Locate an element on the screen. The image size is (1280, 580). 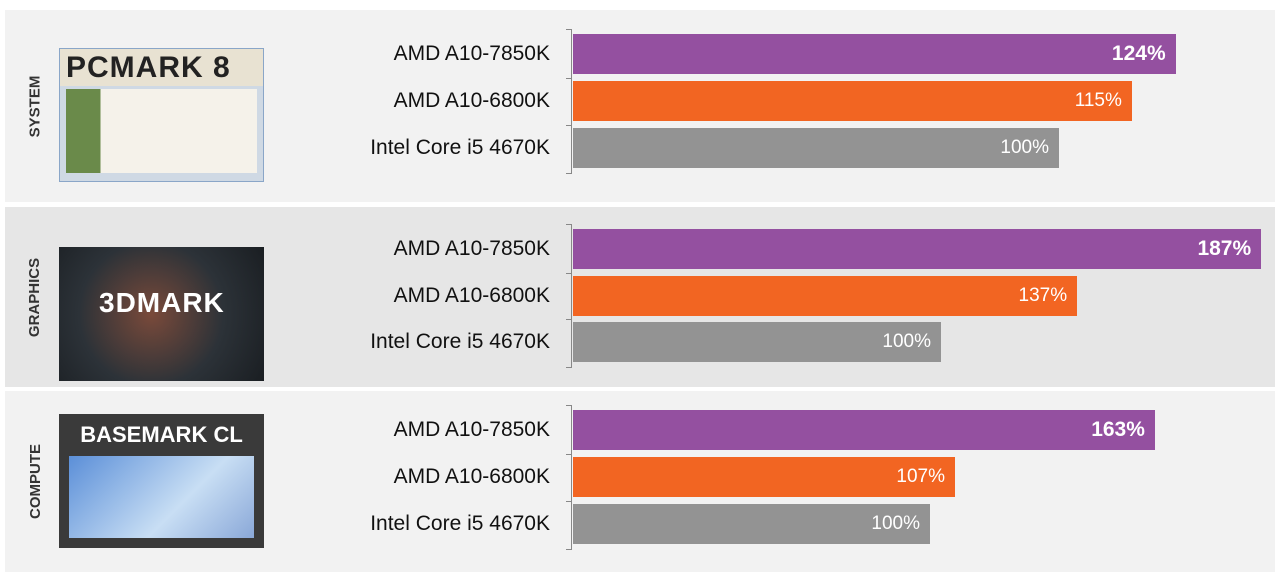
benchmark-logo: 3DMARK is located at coordinates (161, 314).